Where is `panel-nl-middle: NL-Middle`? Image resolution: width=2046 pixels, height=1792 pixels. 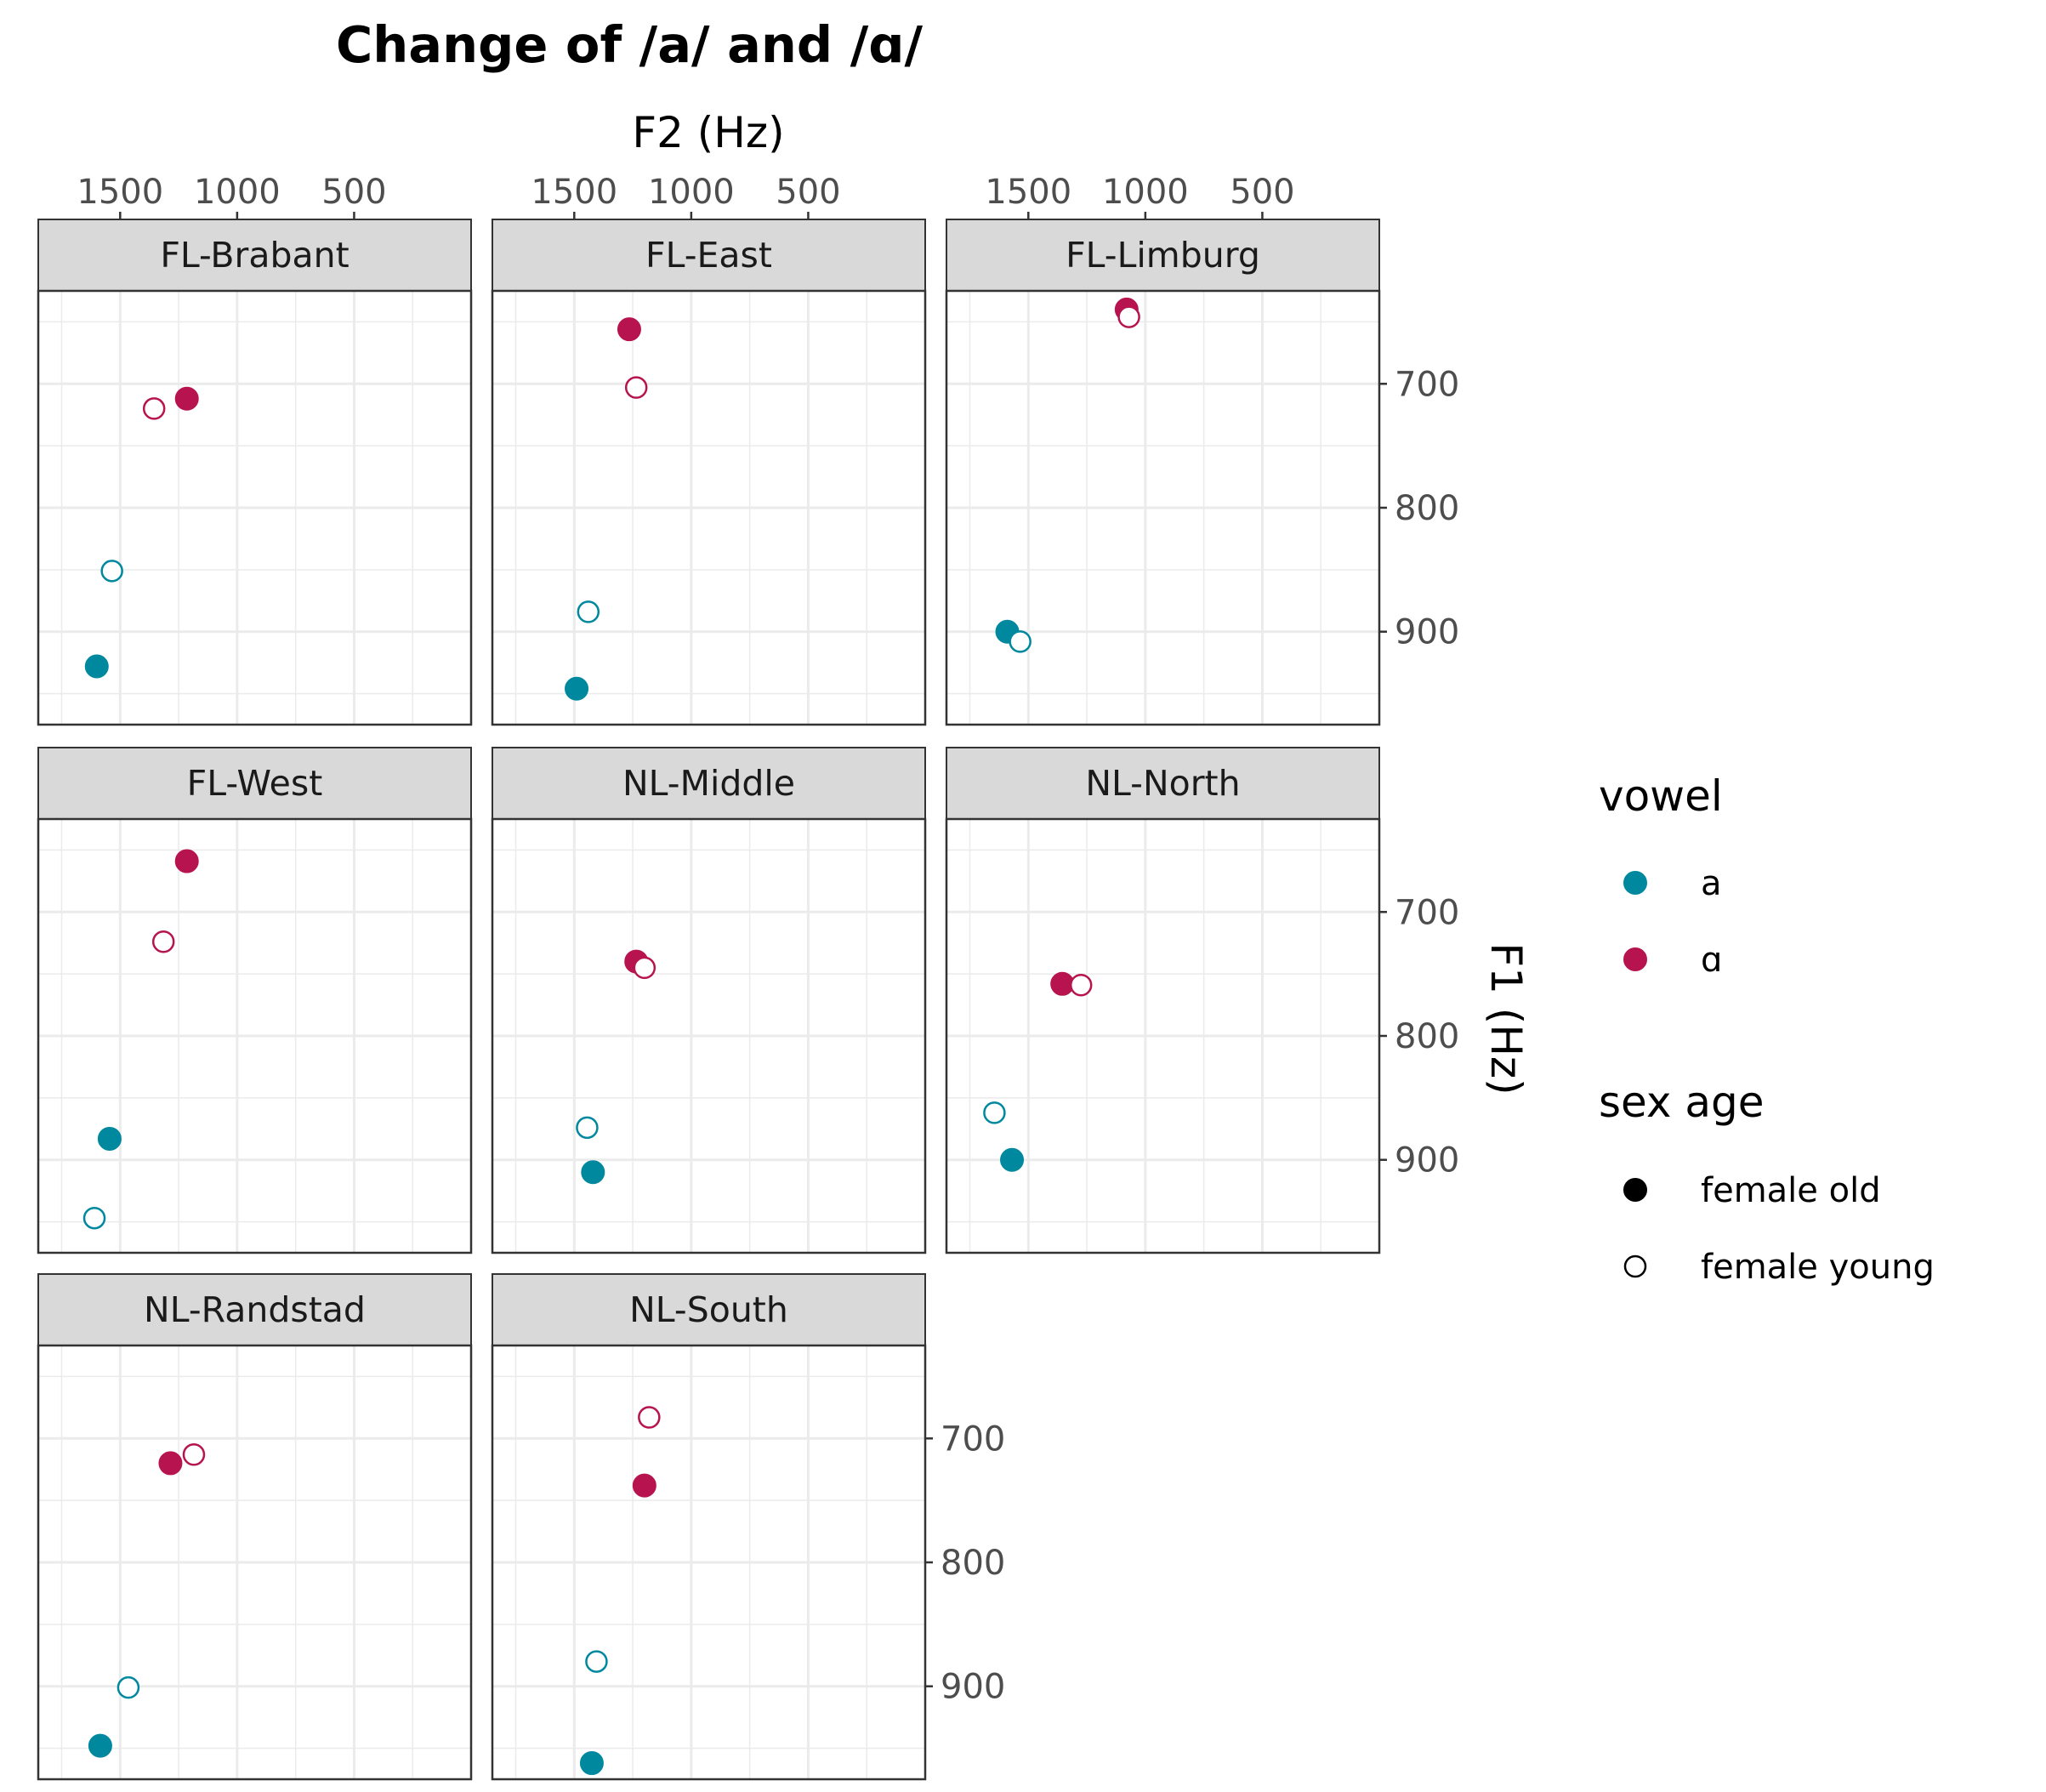
panel-nl-middle: NL-Middle is located at coordinates (709, 1000).